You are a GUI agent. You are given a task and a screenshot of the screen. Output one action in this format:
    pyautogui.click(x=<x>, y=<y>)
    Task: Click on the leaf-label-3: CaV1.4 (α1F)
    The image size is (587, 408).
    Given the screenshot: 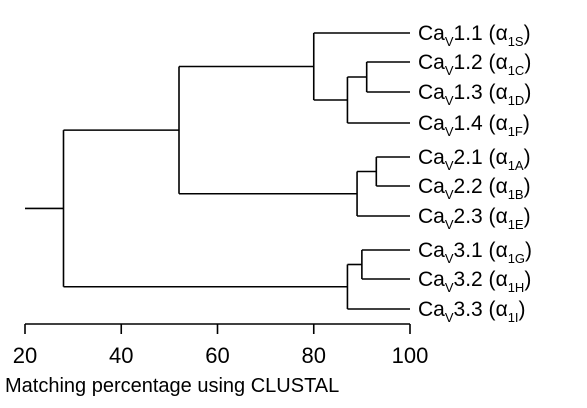 What is the action you would take?
    pyautogui.click(x=474, y=125)
    